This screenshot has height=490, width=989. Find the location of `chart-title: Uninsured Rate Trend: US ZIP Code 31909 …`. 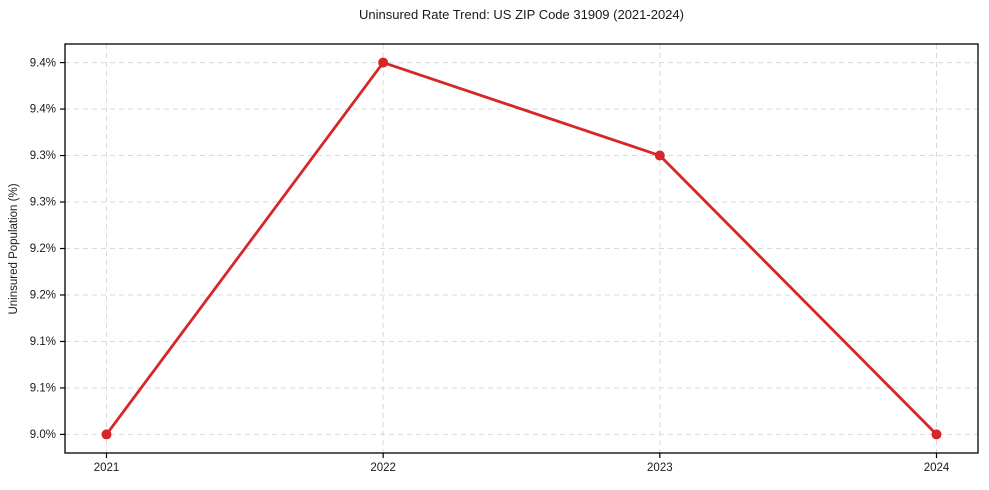

chart-title: Uninsured Rate Trend: US ZIP Code 31909 … is located at coordinates (521, 14).